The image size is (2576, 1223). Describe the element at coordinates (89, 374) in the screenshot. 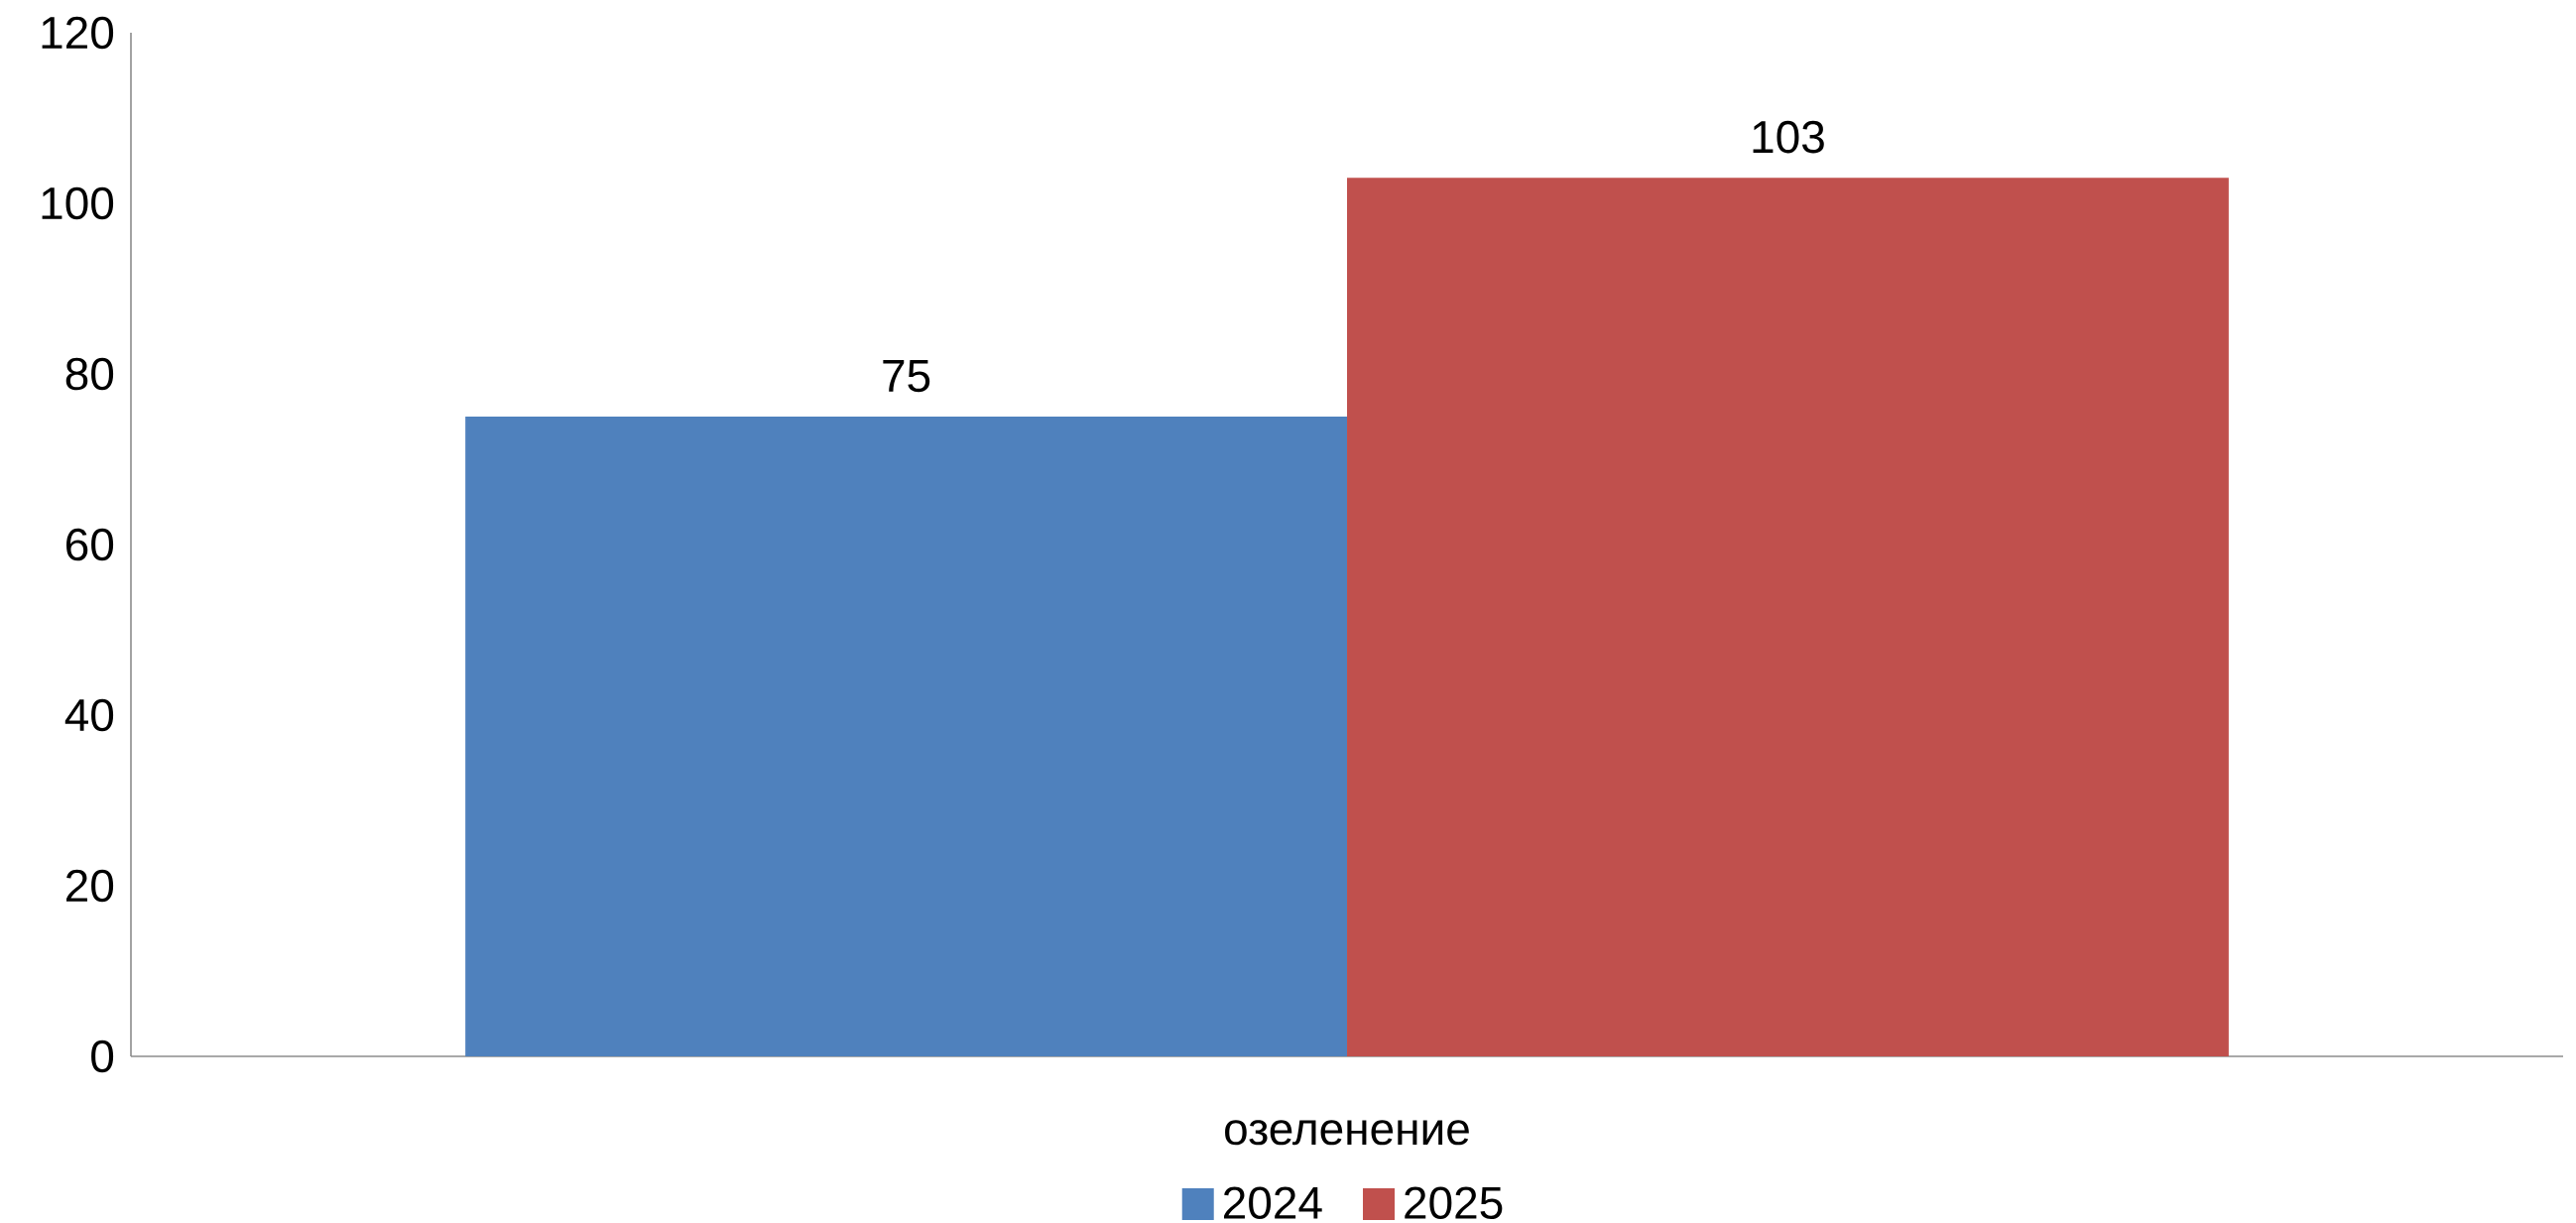

I see `y-tick-label: 80` at that location.